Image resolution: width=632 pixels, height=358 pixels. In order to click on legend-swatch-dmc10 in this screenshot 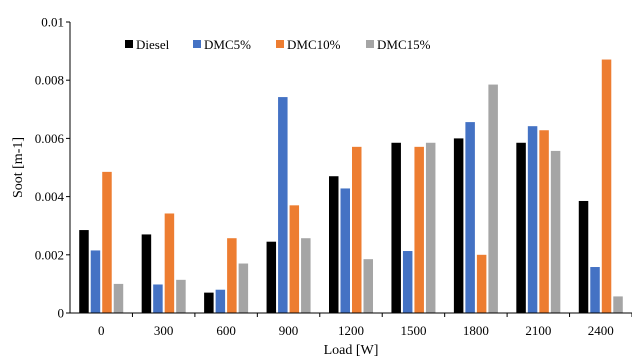, I will do `click(280, 44)`.